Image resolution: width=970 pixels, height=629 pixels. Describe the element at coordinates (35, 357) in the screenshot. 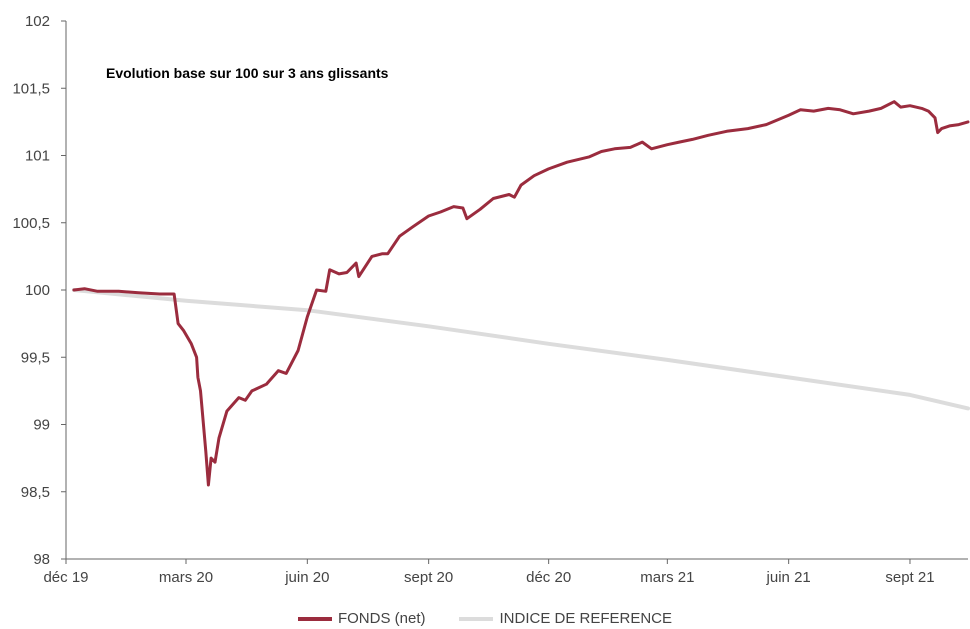

I see `y-tick-label: 99,5` at that location.